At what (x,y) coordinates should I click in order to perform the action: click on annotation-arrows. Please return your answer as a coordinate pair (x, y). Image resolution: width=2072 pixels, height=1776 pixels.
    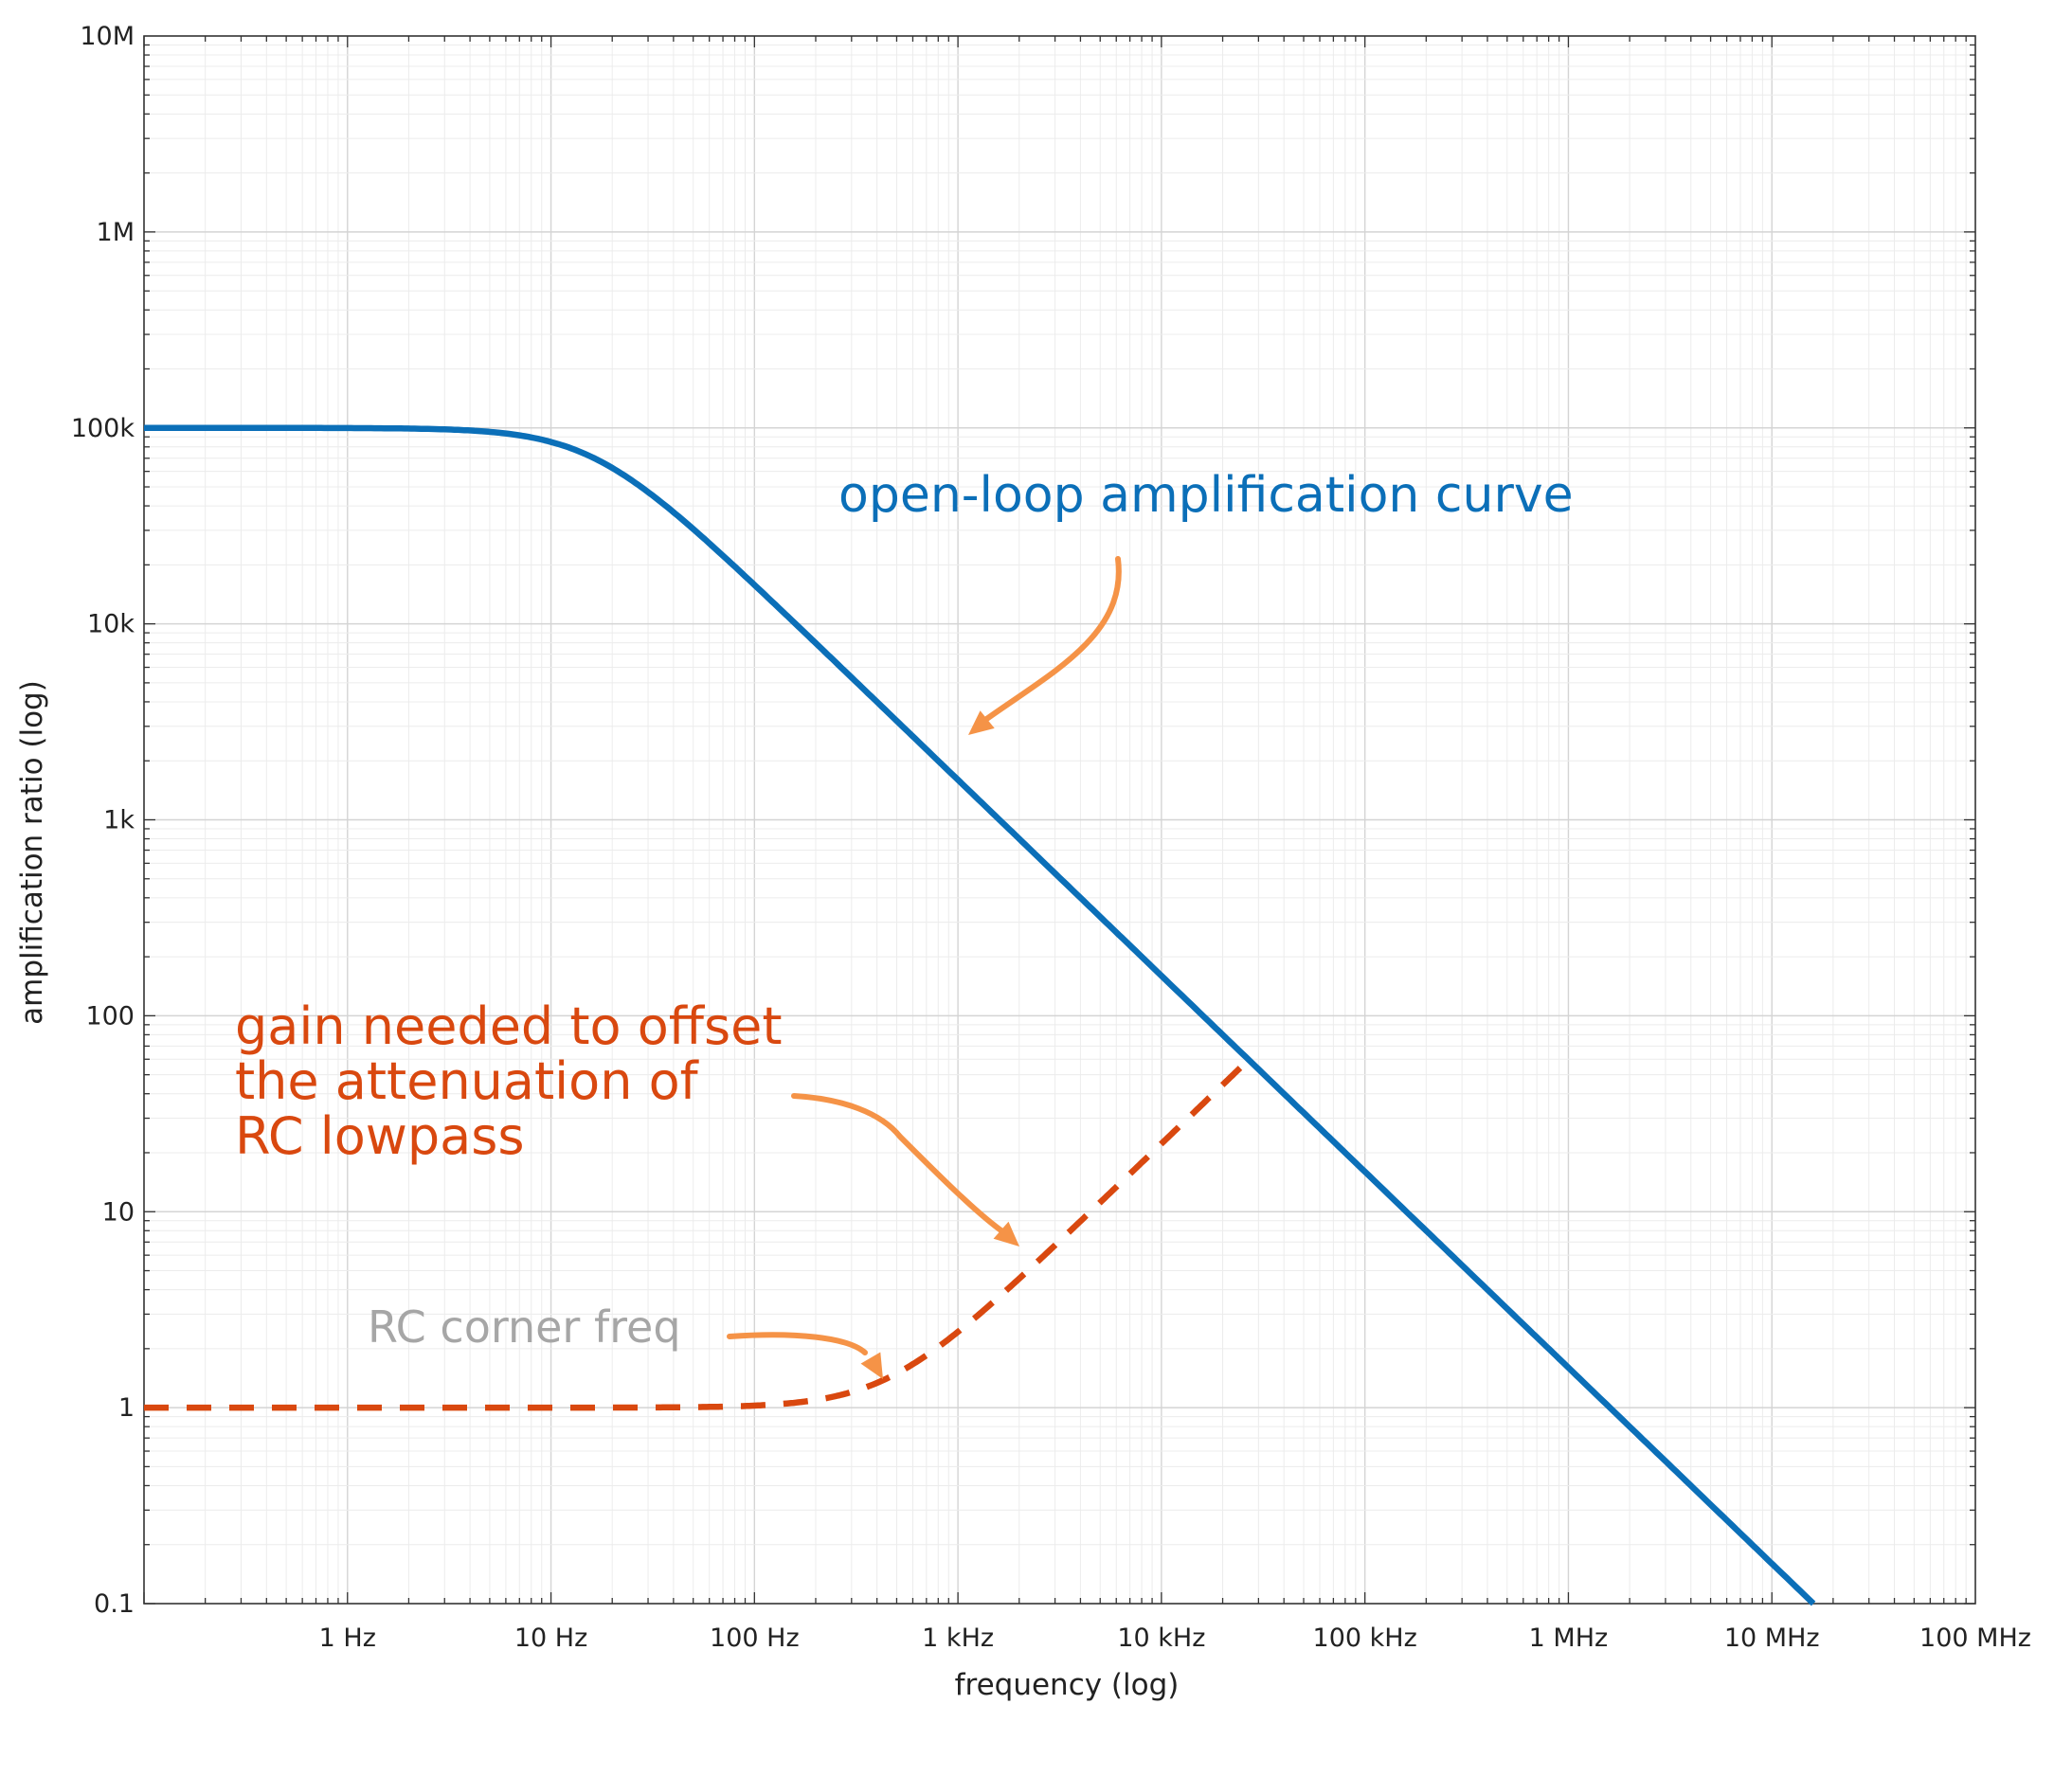
    Looking at the image, I should click on (924, 967).